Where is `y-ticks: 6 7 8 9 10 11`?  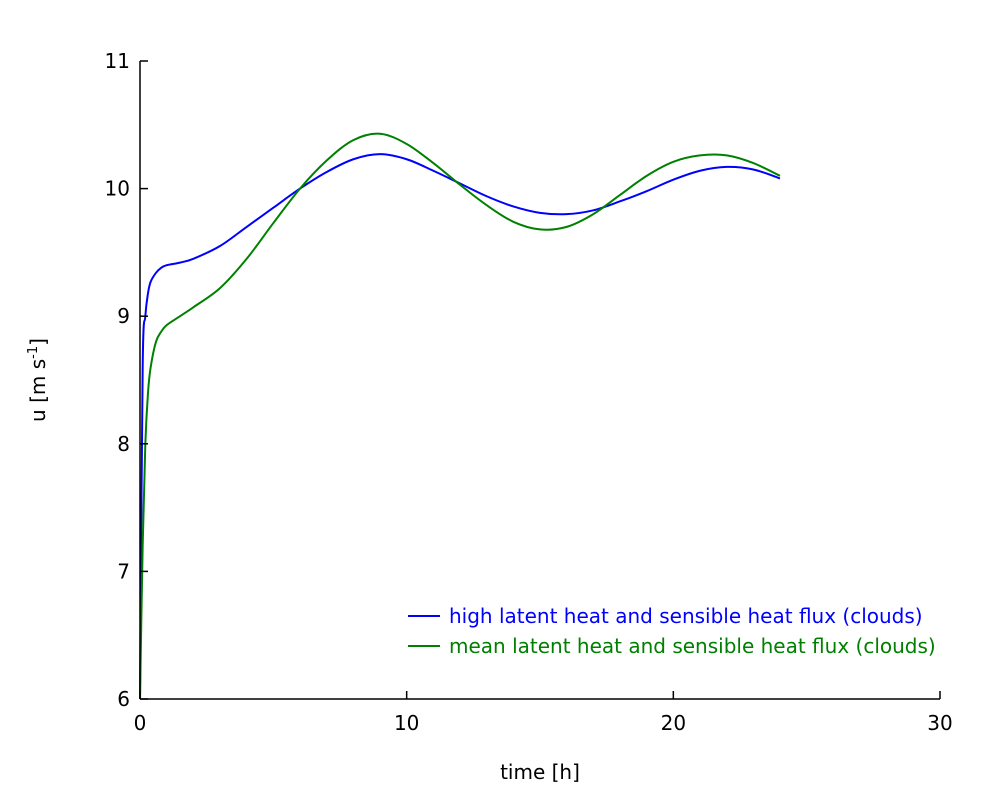
y-ticks: 6 7 8 9 10 11 is located at coordinates (126, 380).